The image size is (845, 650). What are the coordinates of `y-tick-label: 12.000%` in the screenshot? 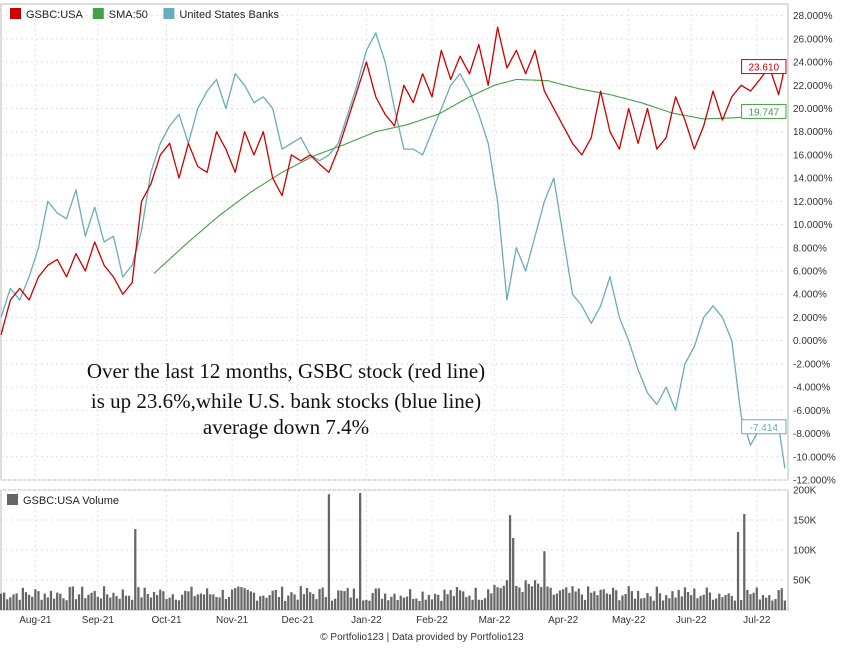 It's located at (813, 202).